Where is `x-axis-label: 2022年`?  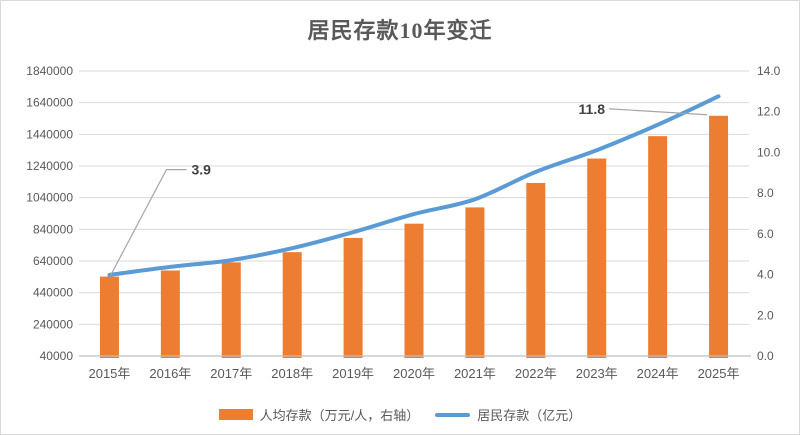
x-axis-label: 2022年 is located at coordinates (536, 373).